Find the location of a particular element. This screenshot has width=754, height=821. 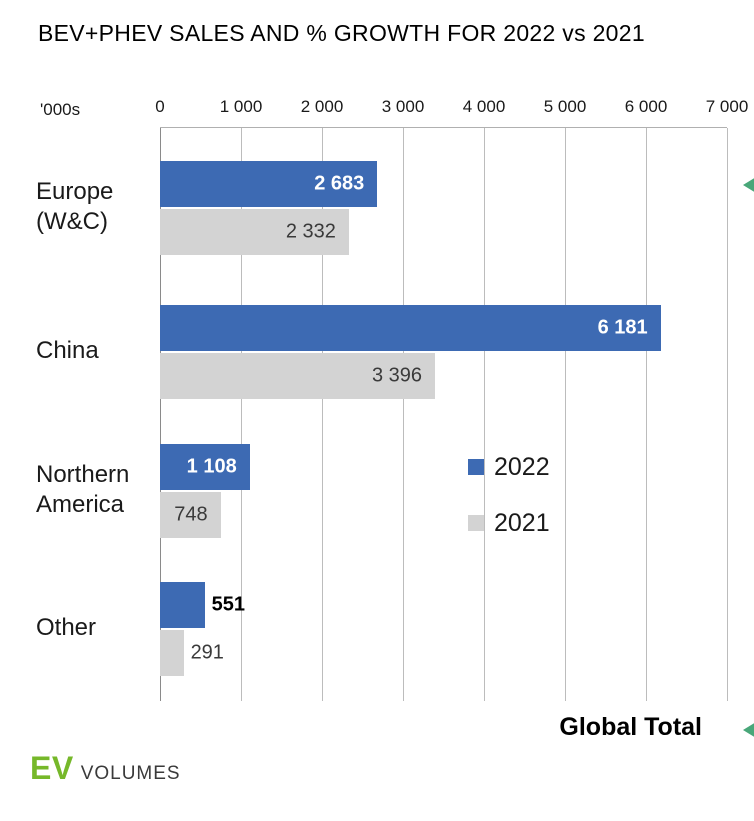

x-tick-label: 7 000 is located at coordinates (727, 106).